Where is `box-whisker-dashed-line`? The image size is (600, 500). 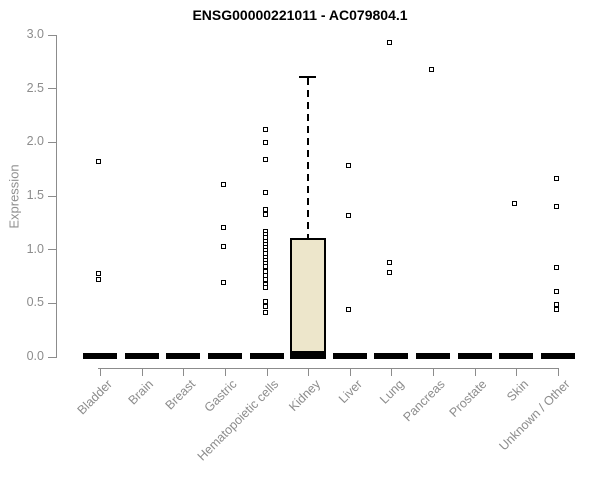 box-whisker-dashed-line is located at coordinates (307, 157).